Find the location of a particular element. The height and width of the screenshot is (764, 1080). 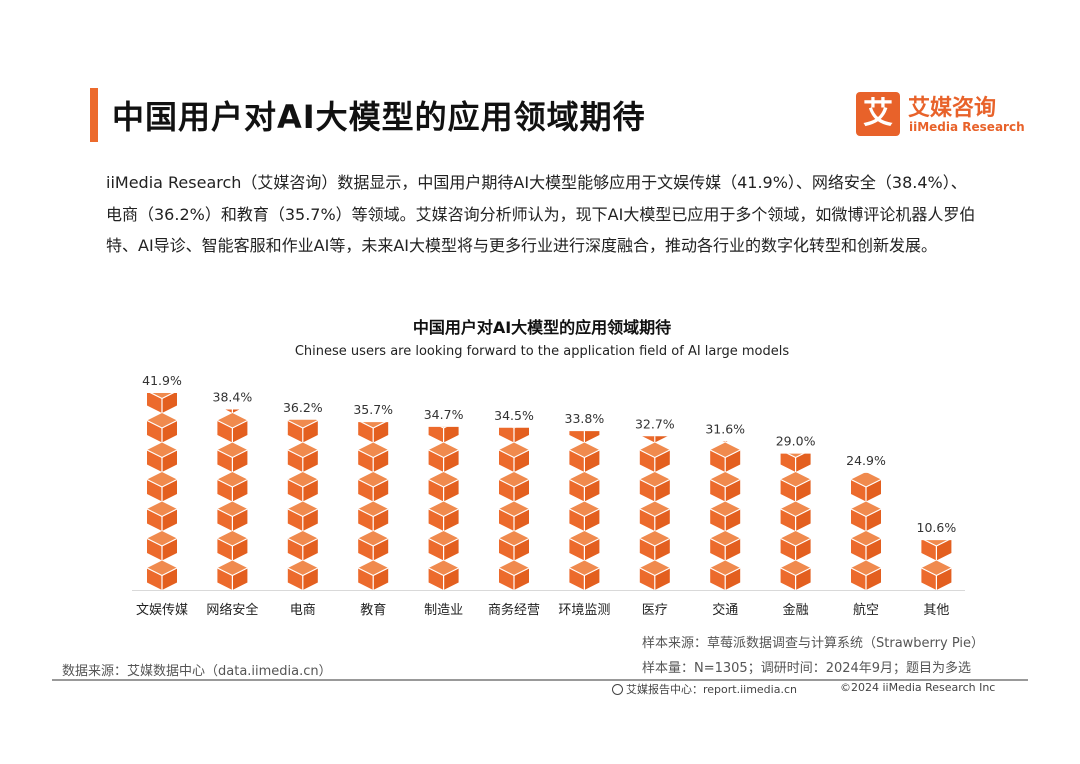

value-label: 24.9% is located at coordinates (866, 460).